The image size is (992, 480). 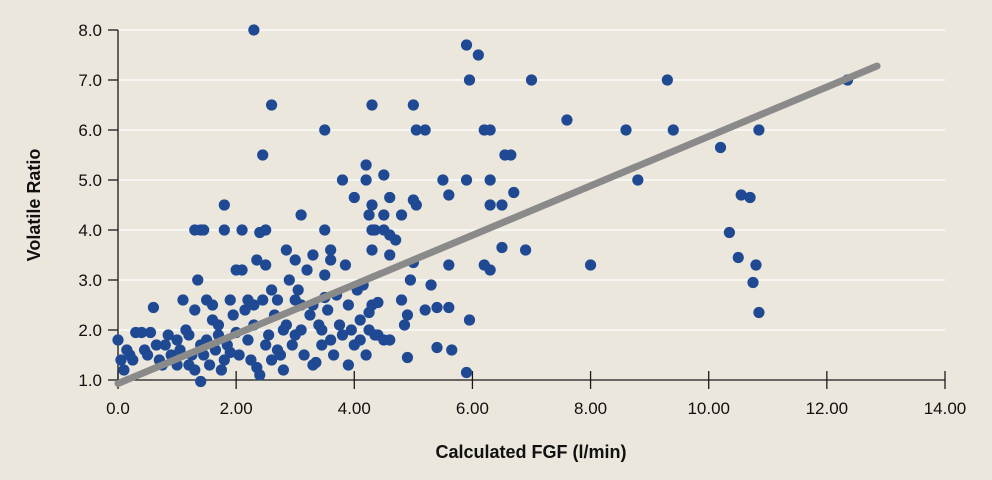 I want to click on y-tick-label: 1.0, so click(x=90, y=380).